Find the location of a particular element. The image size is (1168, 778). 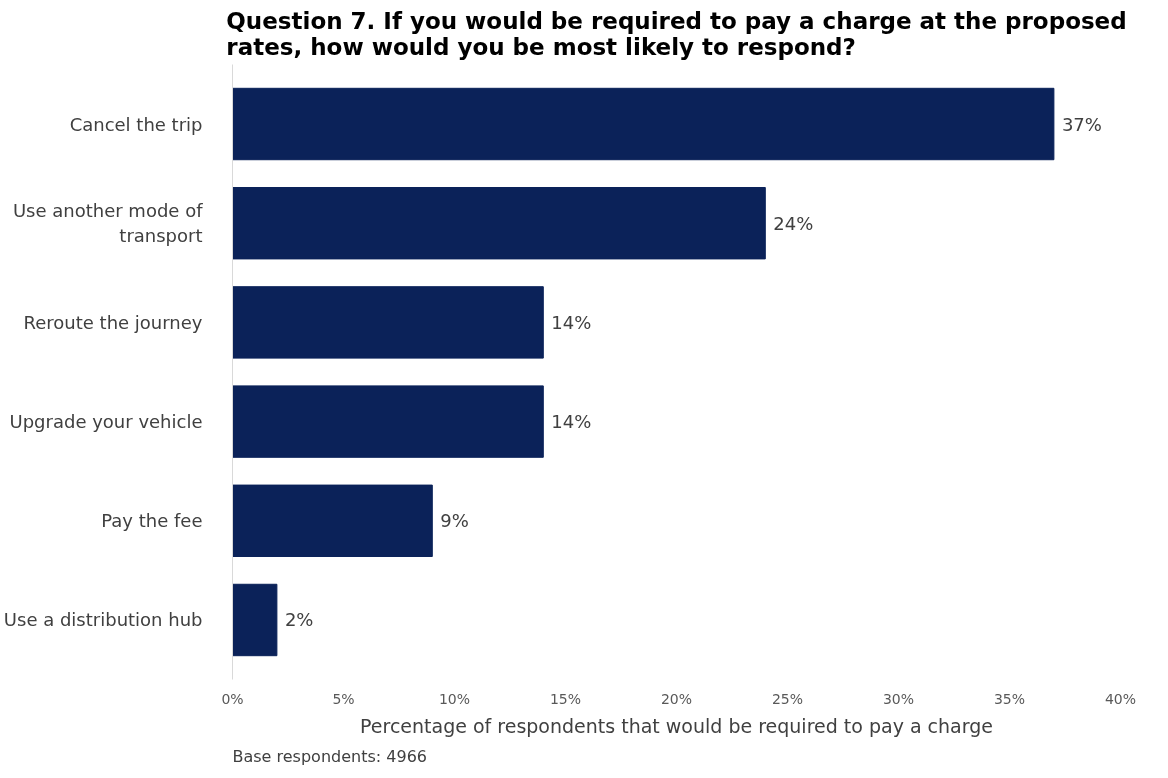

data-label: 37% is located at coordinates (1081, 124).